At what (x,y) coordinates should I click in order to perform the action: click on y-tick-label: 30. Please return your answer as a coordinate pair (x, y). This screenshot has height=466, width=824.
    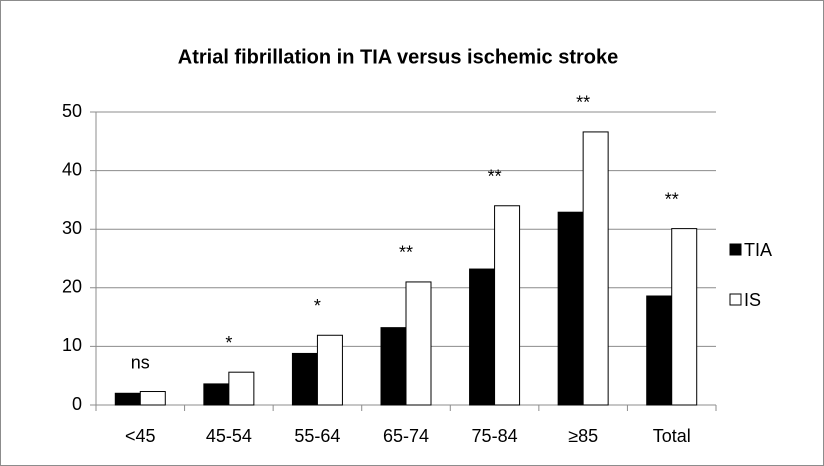
    Looking at the image, I should click on (72, 228).